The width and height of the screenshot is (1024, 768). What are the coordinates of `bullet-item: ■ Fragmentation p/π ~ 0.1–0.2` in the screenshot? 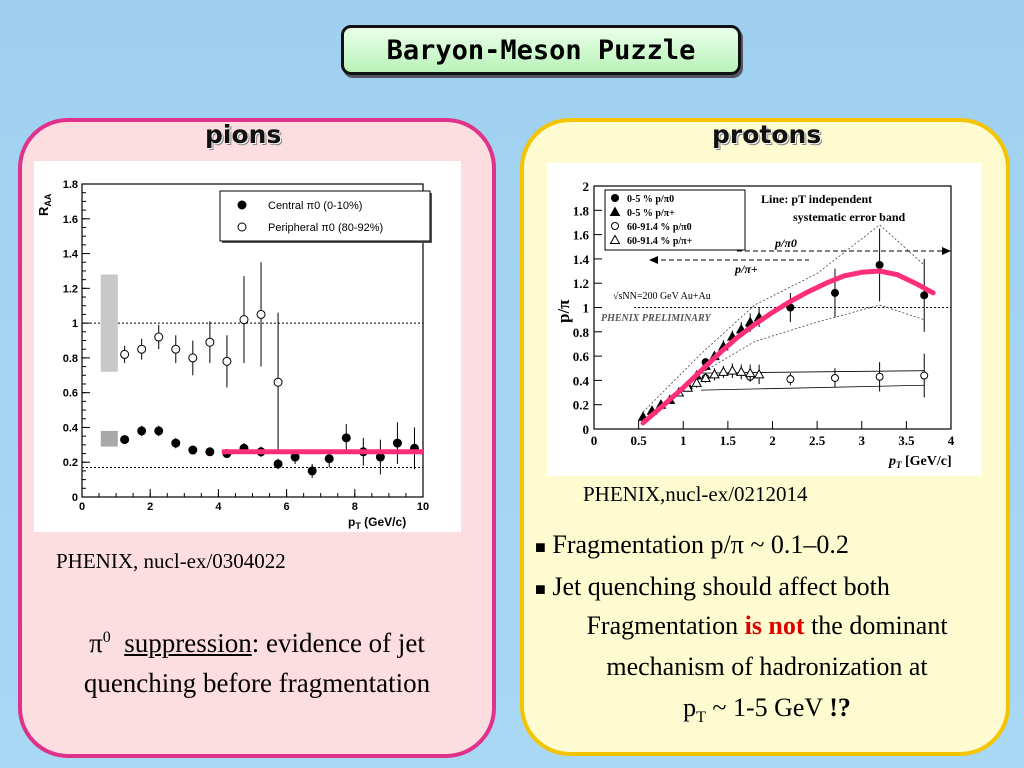 It's located at (712, 546).